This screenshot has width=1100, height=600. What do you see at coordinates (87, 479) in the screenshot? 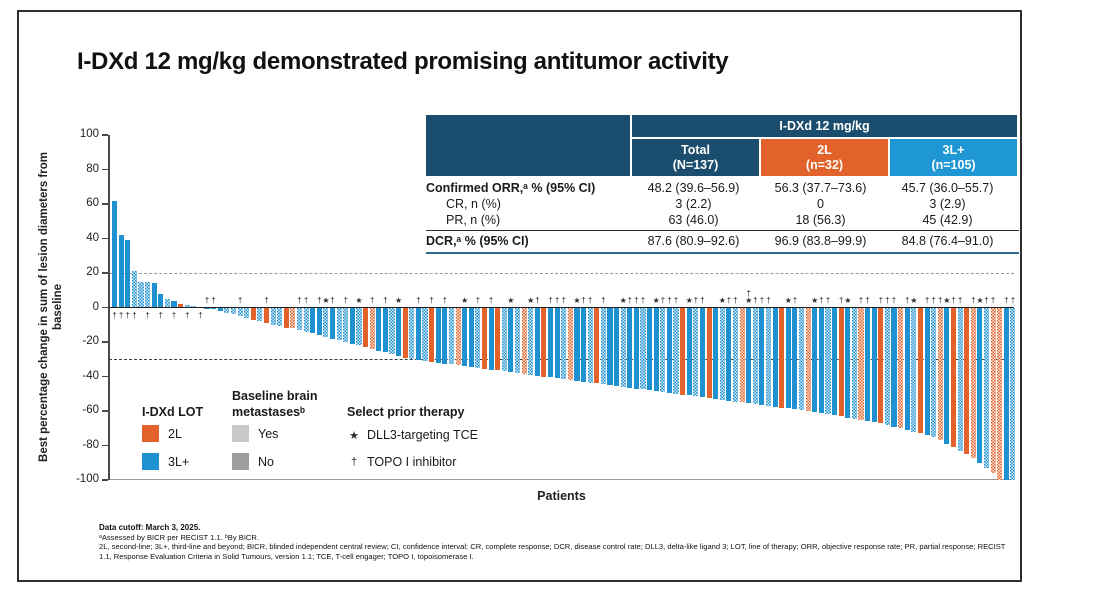
I see `y-tick-label: -100` at bounding box center [87, 479].